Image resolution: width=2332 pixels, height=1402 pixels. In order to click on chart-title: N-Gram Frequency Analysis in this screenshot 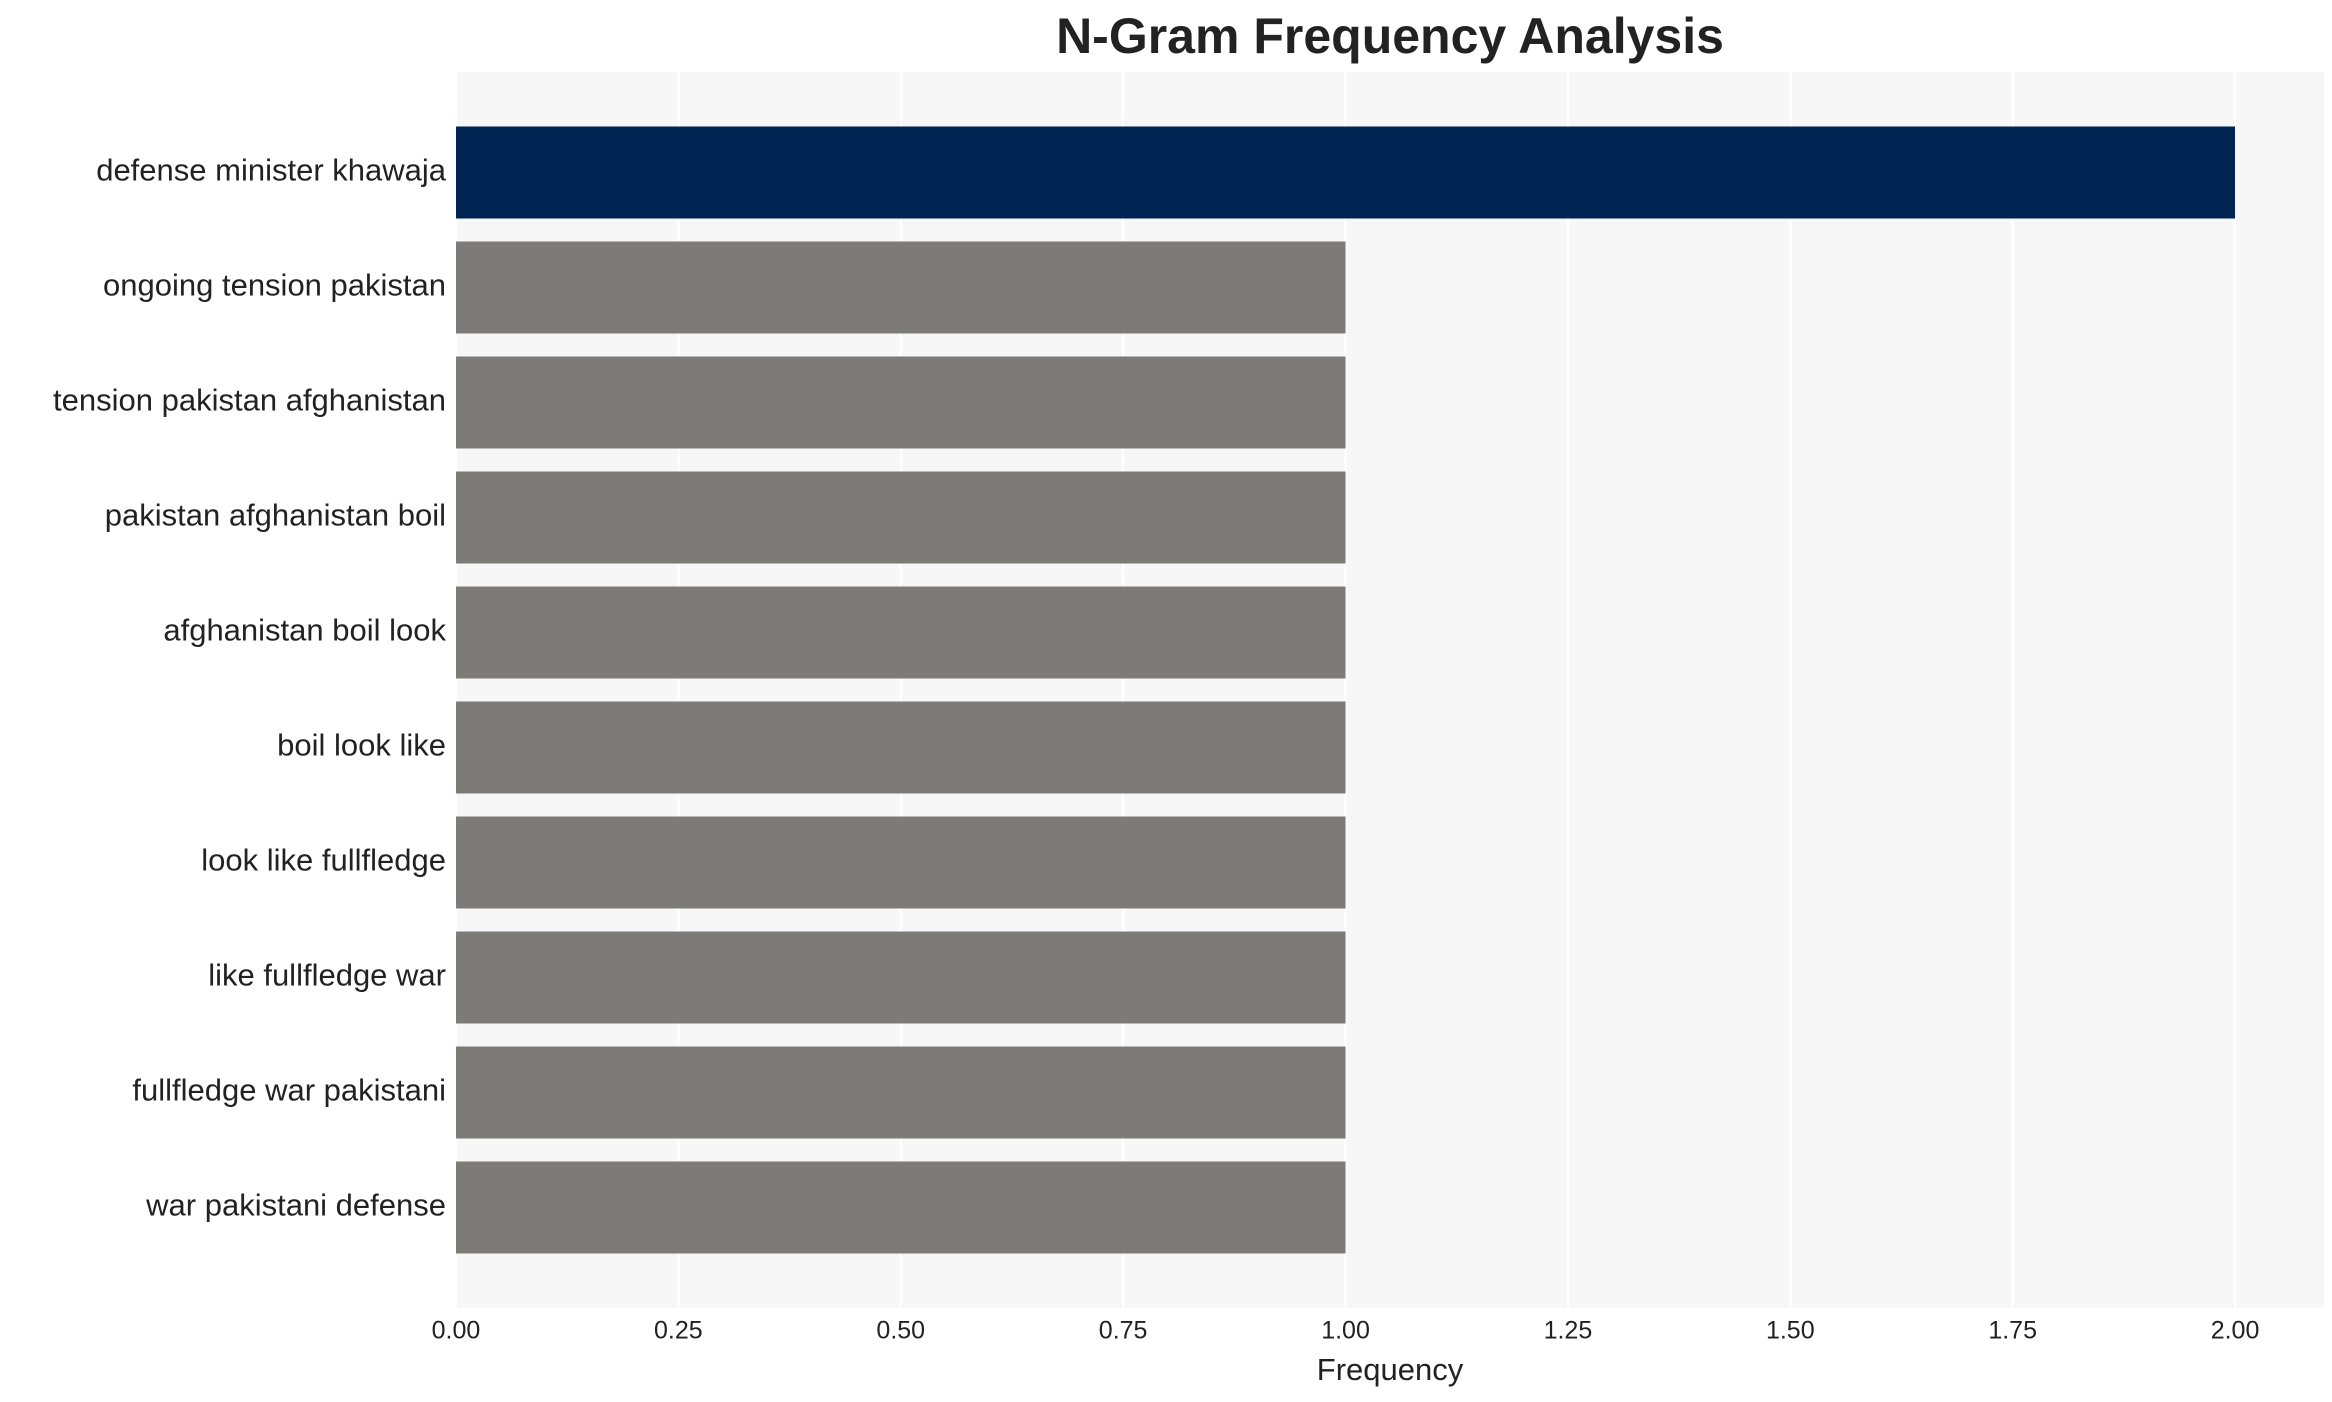, I will do `click(1390, 36)`.